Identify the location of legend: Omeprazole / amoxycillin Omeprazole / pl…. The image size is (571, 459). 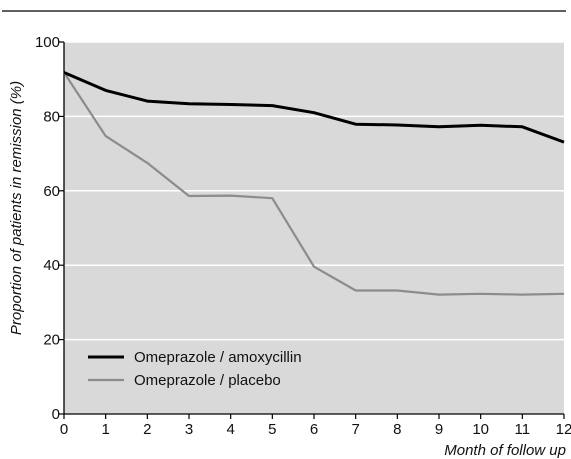
(195, 369).